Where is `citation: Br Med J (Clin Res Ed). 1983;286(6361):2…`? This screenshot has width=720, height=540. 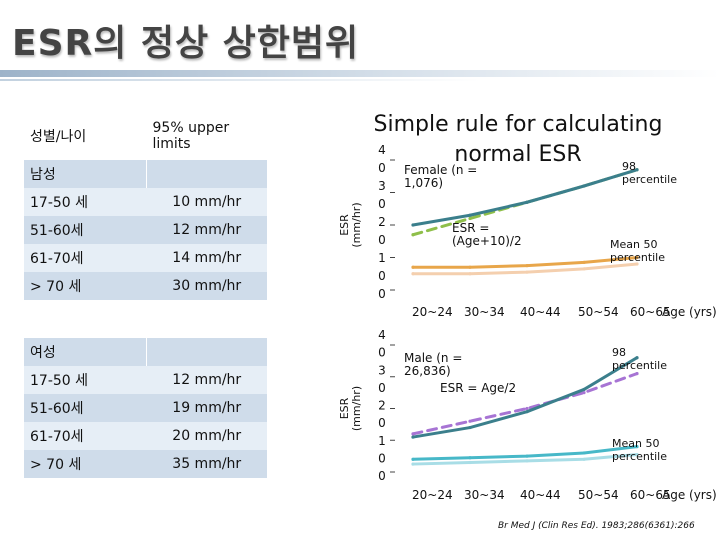
citation: Br Med J (Clin Res Ed). 1983;286(6361):2… is located at coordinates (596, 526).